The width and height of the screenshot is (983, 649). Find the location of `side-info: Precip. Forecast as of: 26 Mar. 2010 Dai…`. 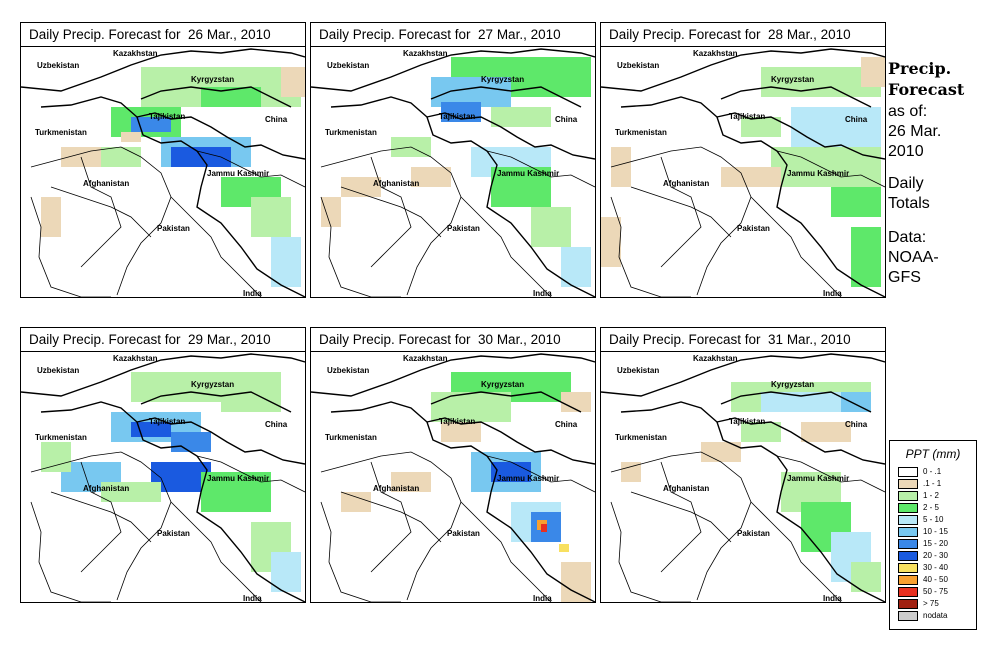

side-info: Precip. Forecast as of: 26 Mar. 2010 Dai… is located at coordinates (935, 173).